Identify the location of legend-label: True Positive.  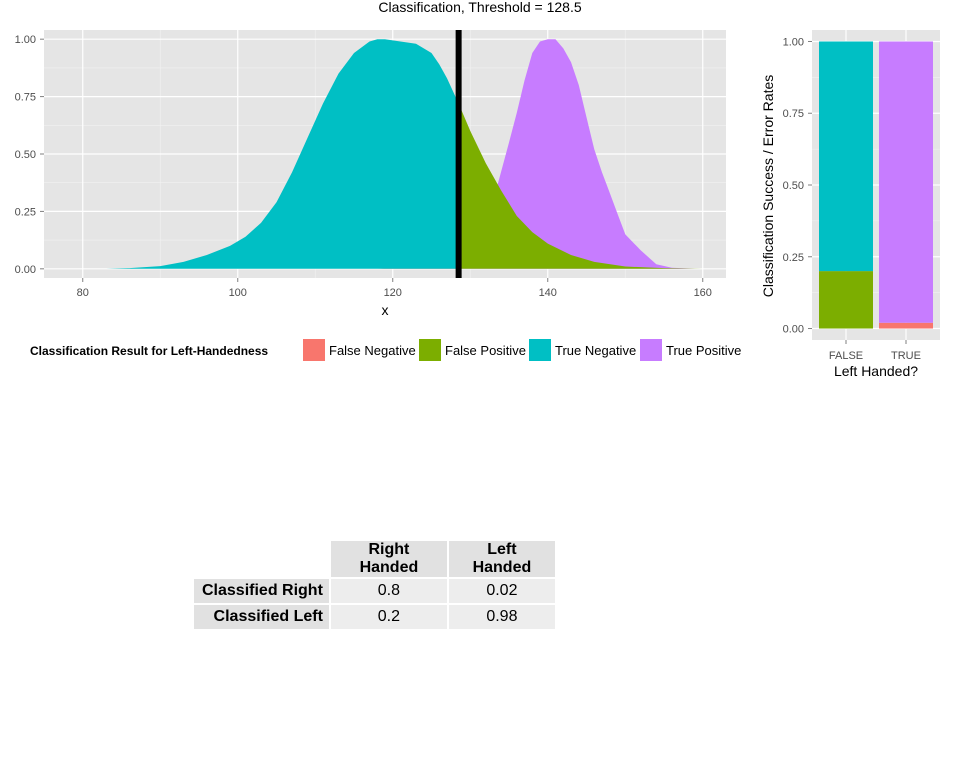
(703, 350).